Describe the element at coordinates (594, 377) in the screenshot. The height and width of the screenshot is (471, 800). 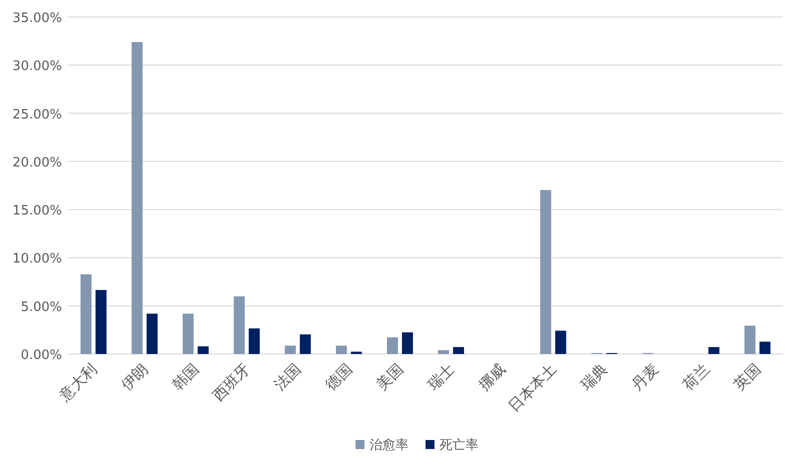
I see `x-tick-label: 瑞典` at that location.